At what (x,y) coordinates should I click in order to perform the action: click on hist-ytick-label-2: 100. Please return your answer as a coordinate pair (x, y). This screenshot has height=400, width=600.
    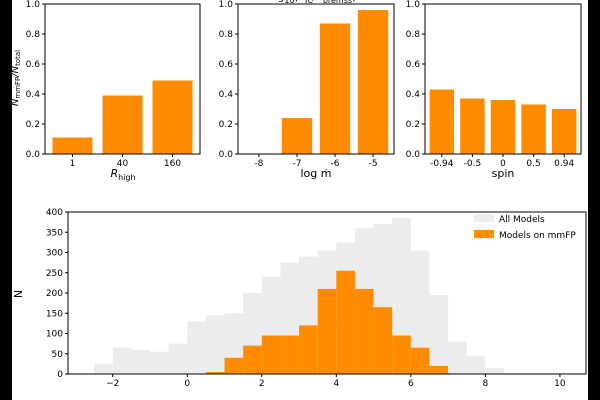
    Looking at the image, I should click on (54, 335).